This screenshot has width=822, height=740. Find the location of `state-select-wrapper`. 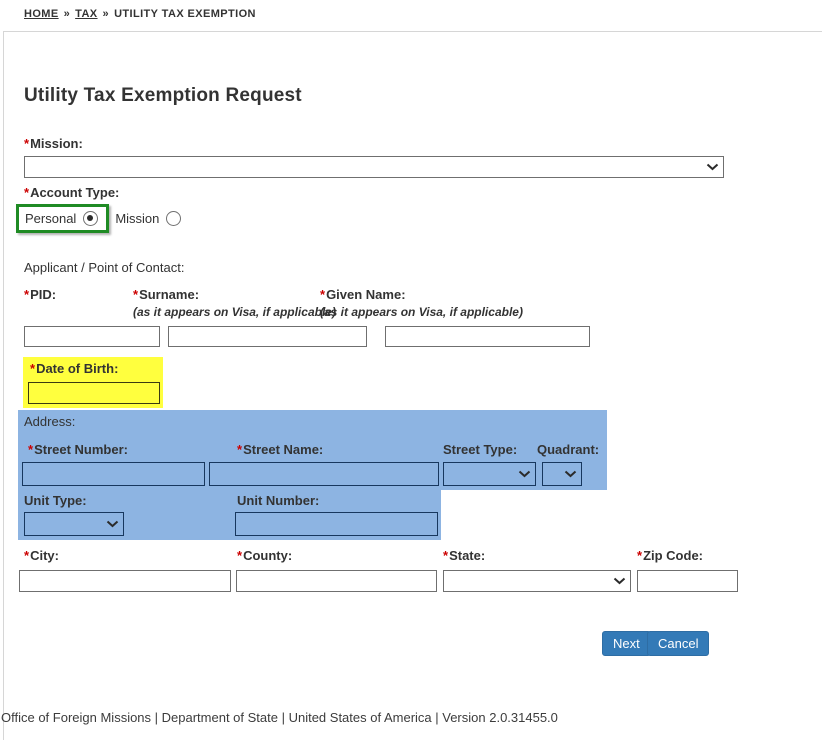

state-select-wrapper is located at coordinates (537, 581).